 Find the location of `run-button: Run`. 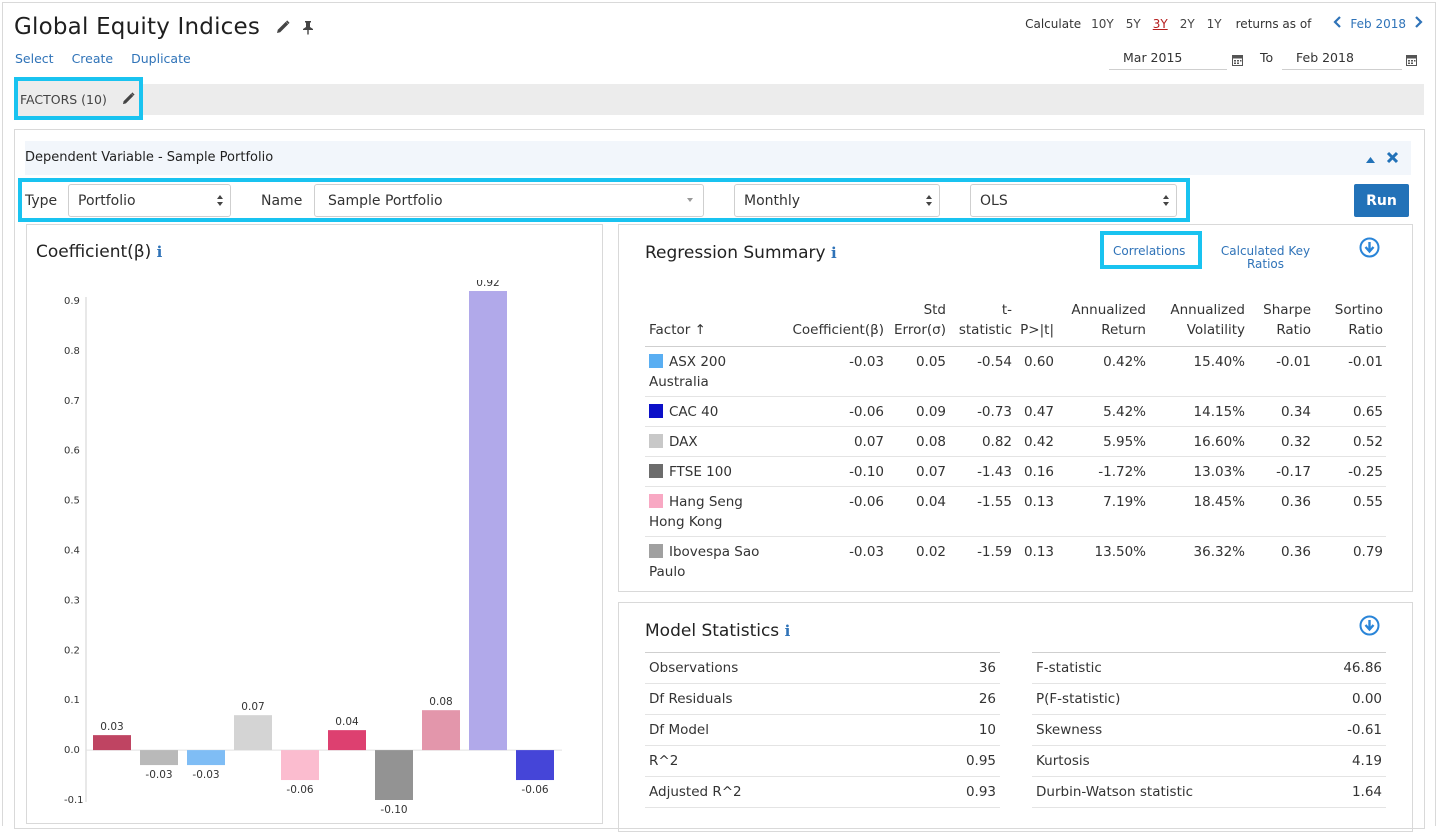

run-button: Run is located at coordinates (1381, 200).